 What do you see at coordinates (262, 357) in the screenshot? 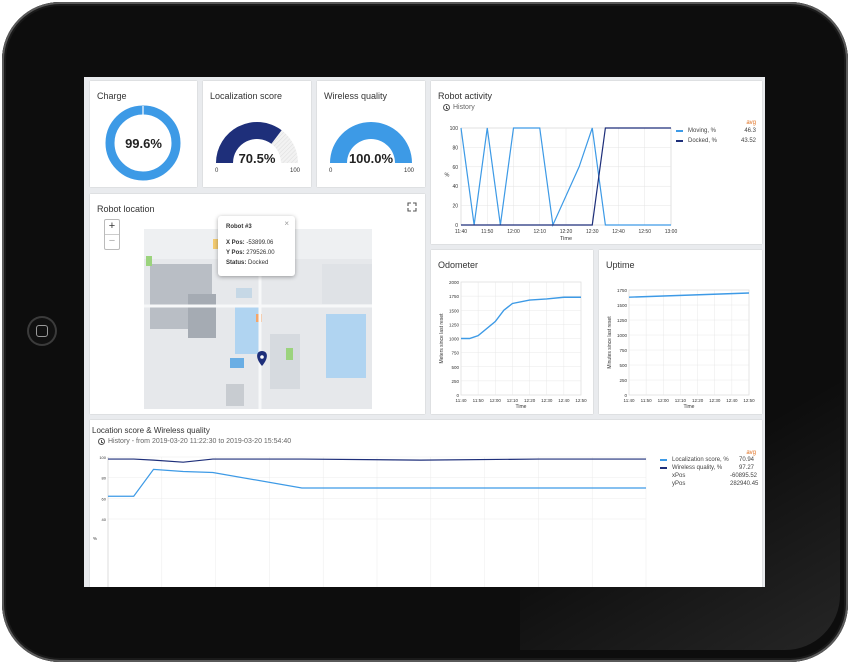
I see `robot-pin-dot` at bounding box center [262, 357].